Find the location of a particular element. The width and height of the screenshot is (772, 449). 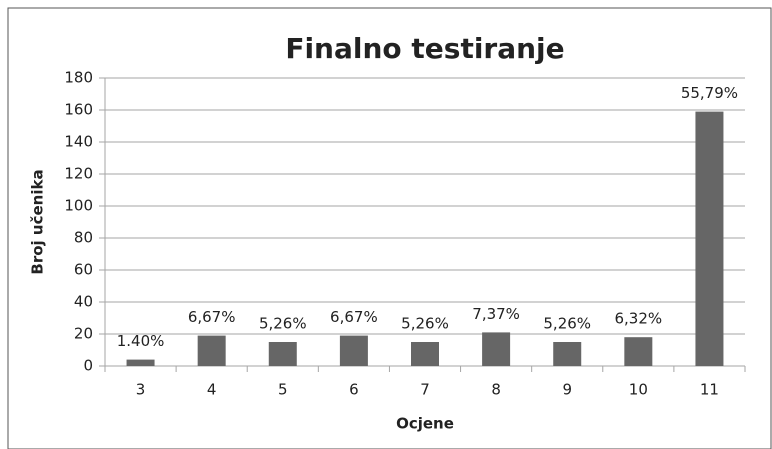

x-tick-label: 7 is located at coordinates (425, 390).